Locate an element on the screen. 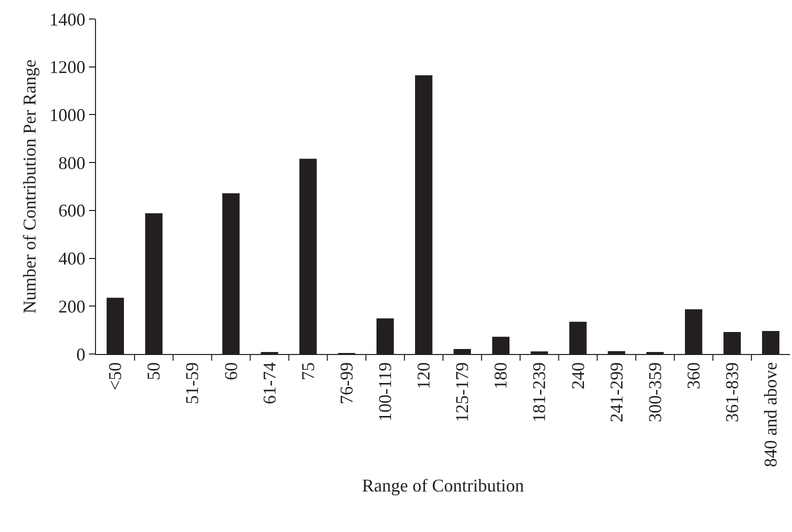 The image size is (792, 532). x-tick-label: 76-99 is located at coordinates (346, 383).